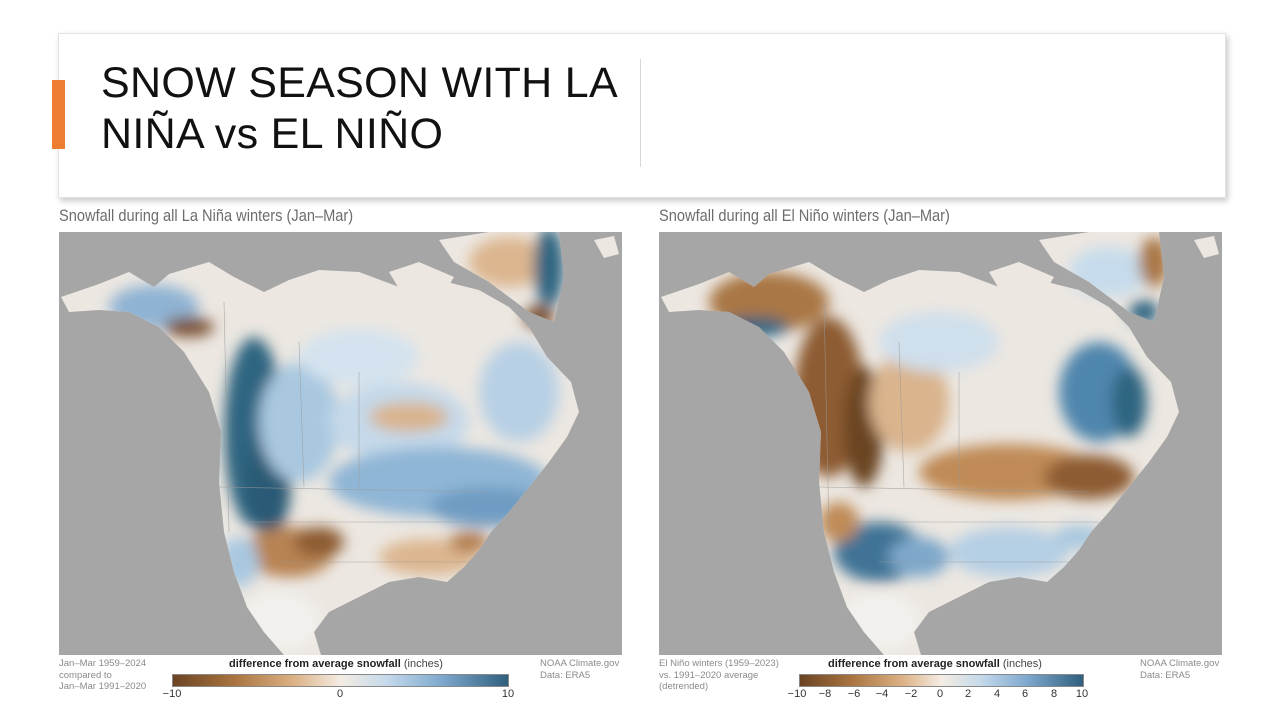 This screenshot has height=720, width=1280. What do you see at coordinates (997, 694) in the screenshot?
I see `legend-tick: 4` at bounding box center [997, 694].